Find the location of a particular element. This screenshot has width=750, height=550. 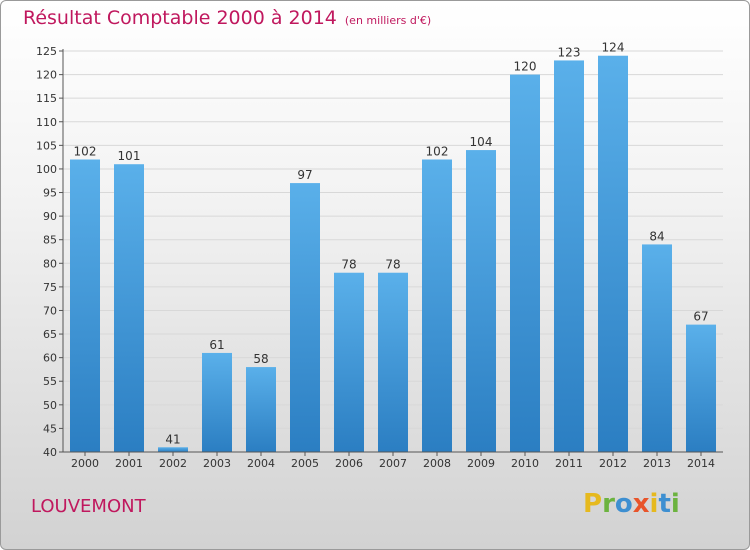

x-tick-label: 2007 is located at coordinates (393, 463).